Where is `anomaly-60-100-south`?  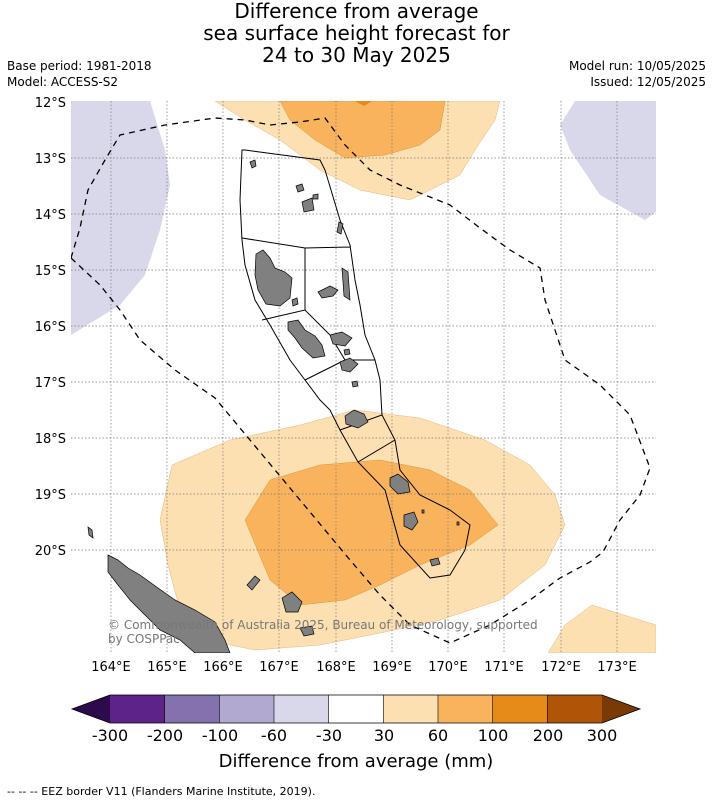
anomaly-60-100-south is located at coordinates (371, 532).